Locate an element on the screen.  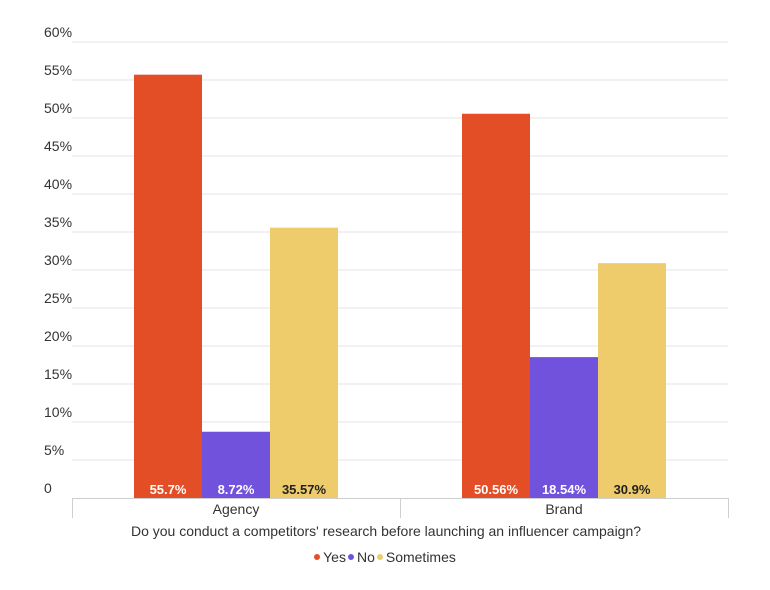
value-label: 50.56% is located at coordinates (496, 489).